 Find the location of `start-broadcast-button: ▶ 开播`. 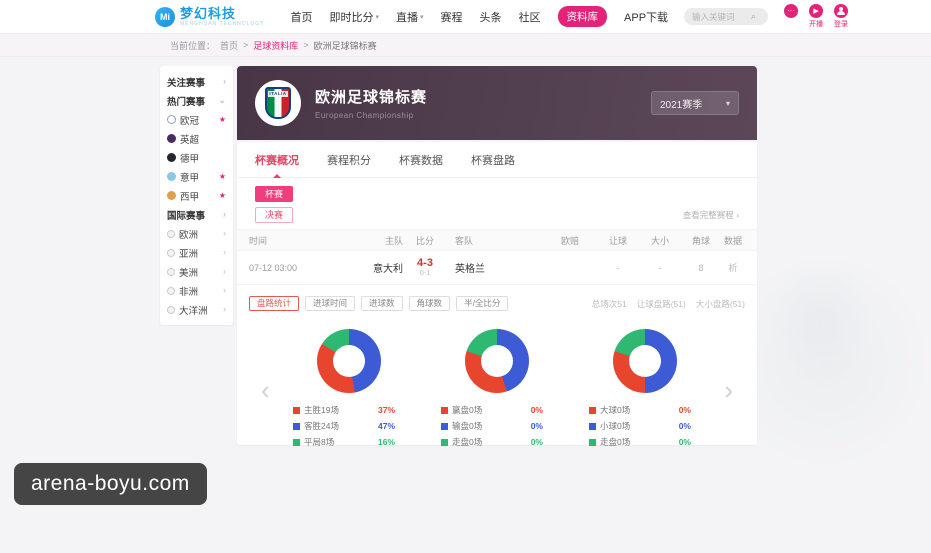

start-broadcast-button: ▶ 开播 is located at coordinates (816, 16).